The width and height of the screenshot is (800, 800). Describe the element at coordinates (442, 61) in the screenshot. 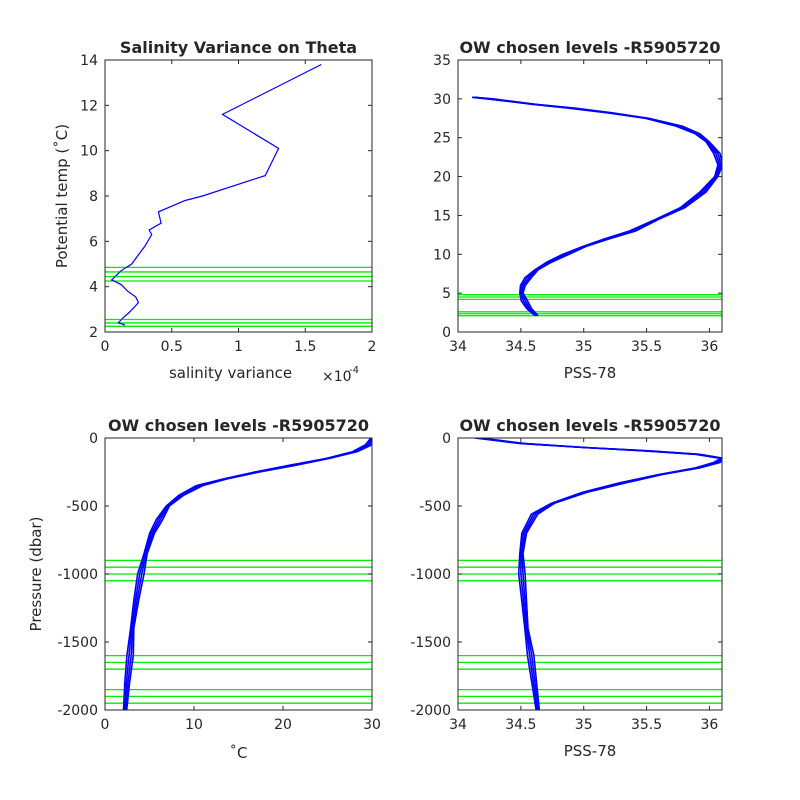

I see `panel-2-ytick-label: 35` at that location.